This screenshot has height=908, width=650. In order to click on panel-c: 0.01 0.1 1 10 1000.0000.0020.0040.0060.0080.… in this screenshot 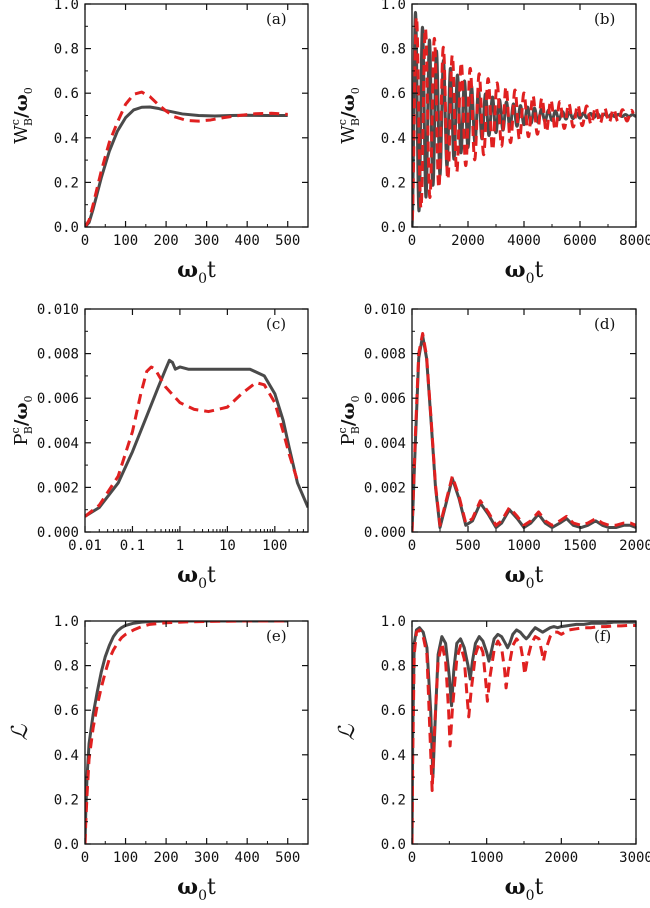, I will do `click(159, 447)`.